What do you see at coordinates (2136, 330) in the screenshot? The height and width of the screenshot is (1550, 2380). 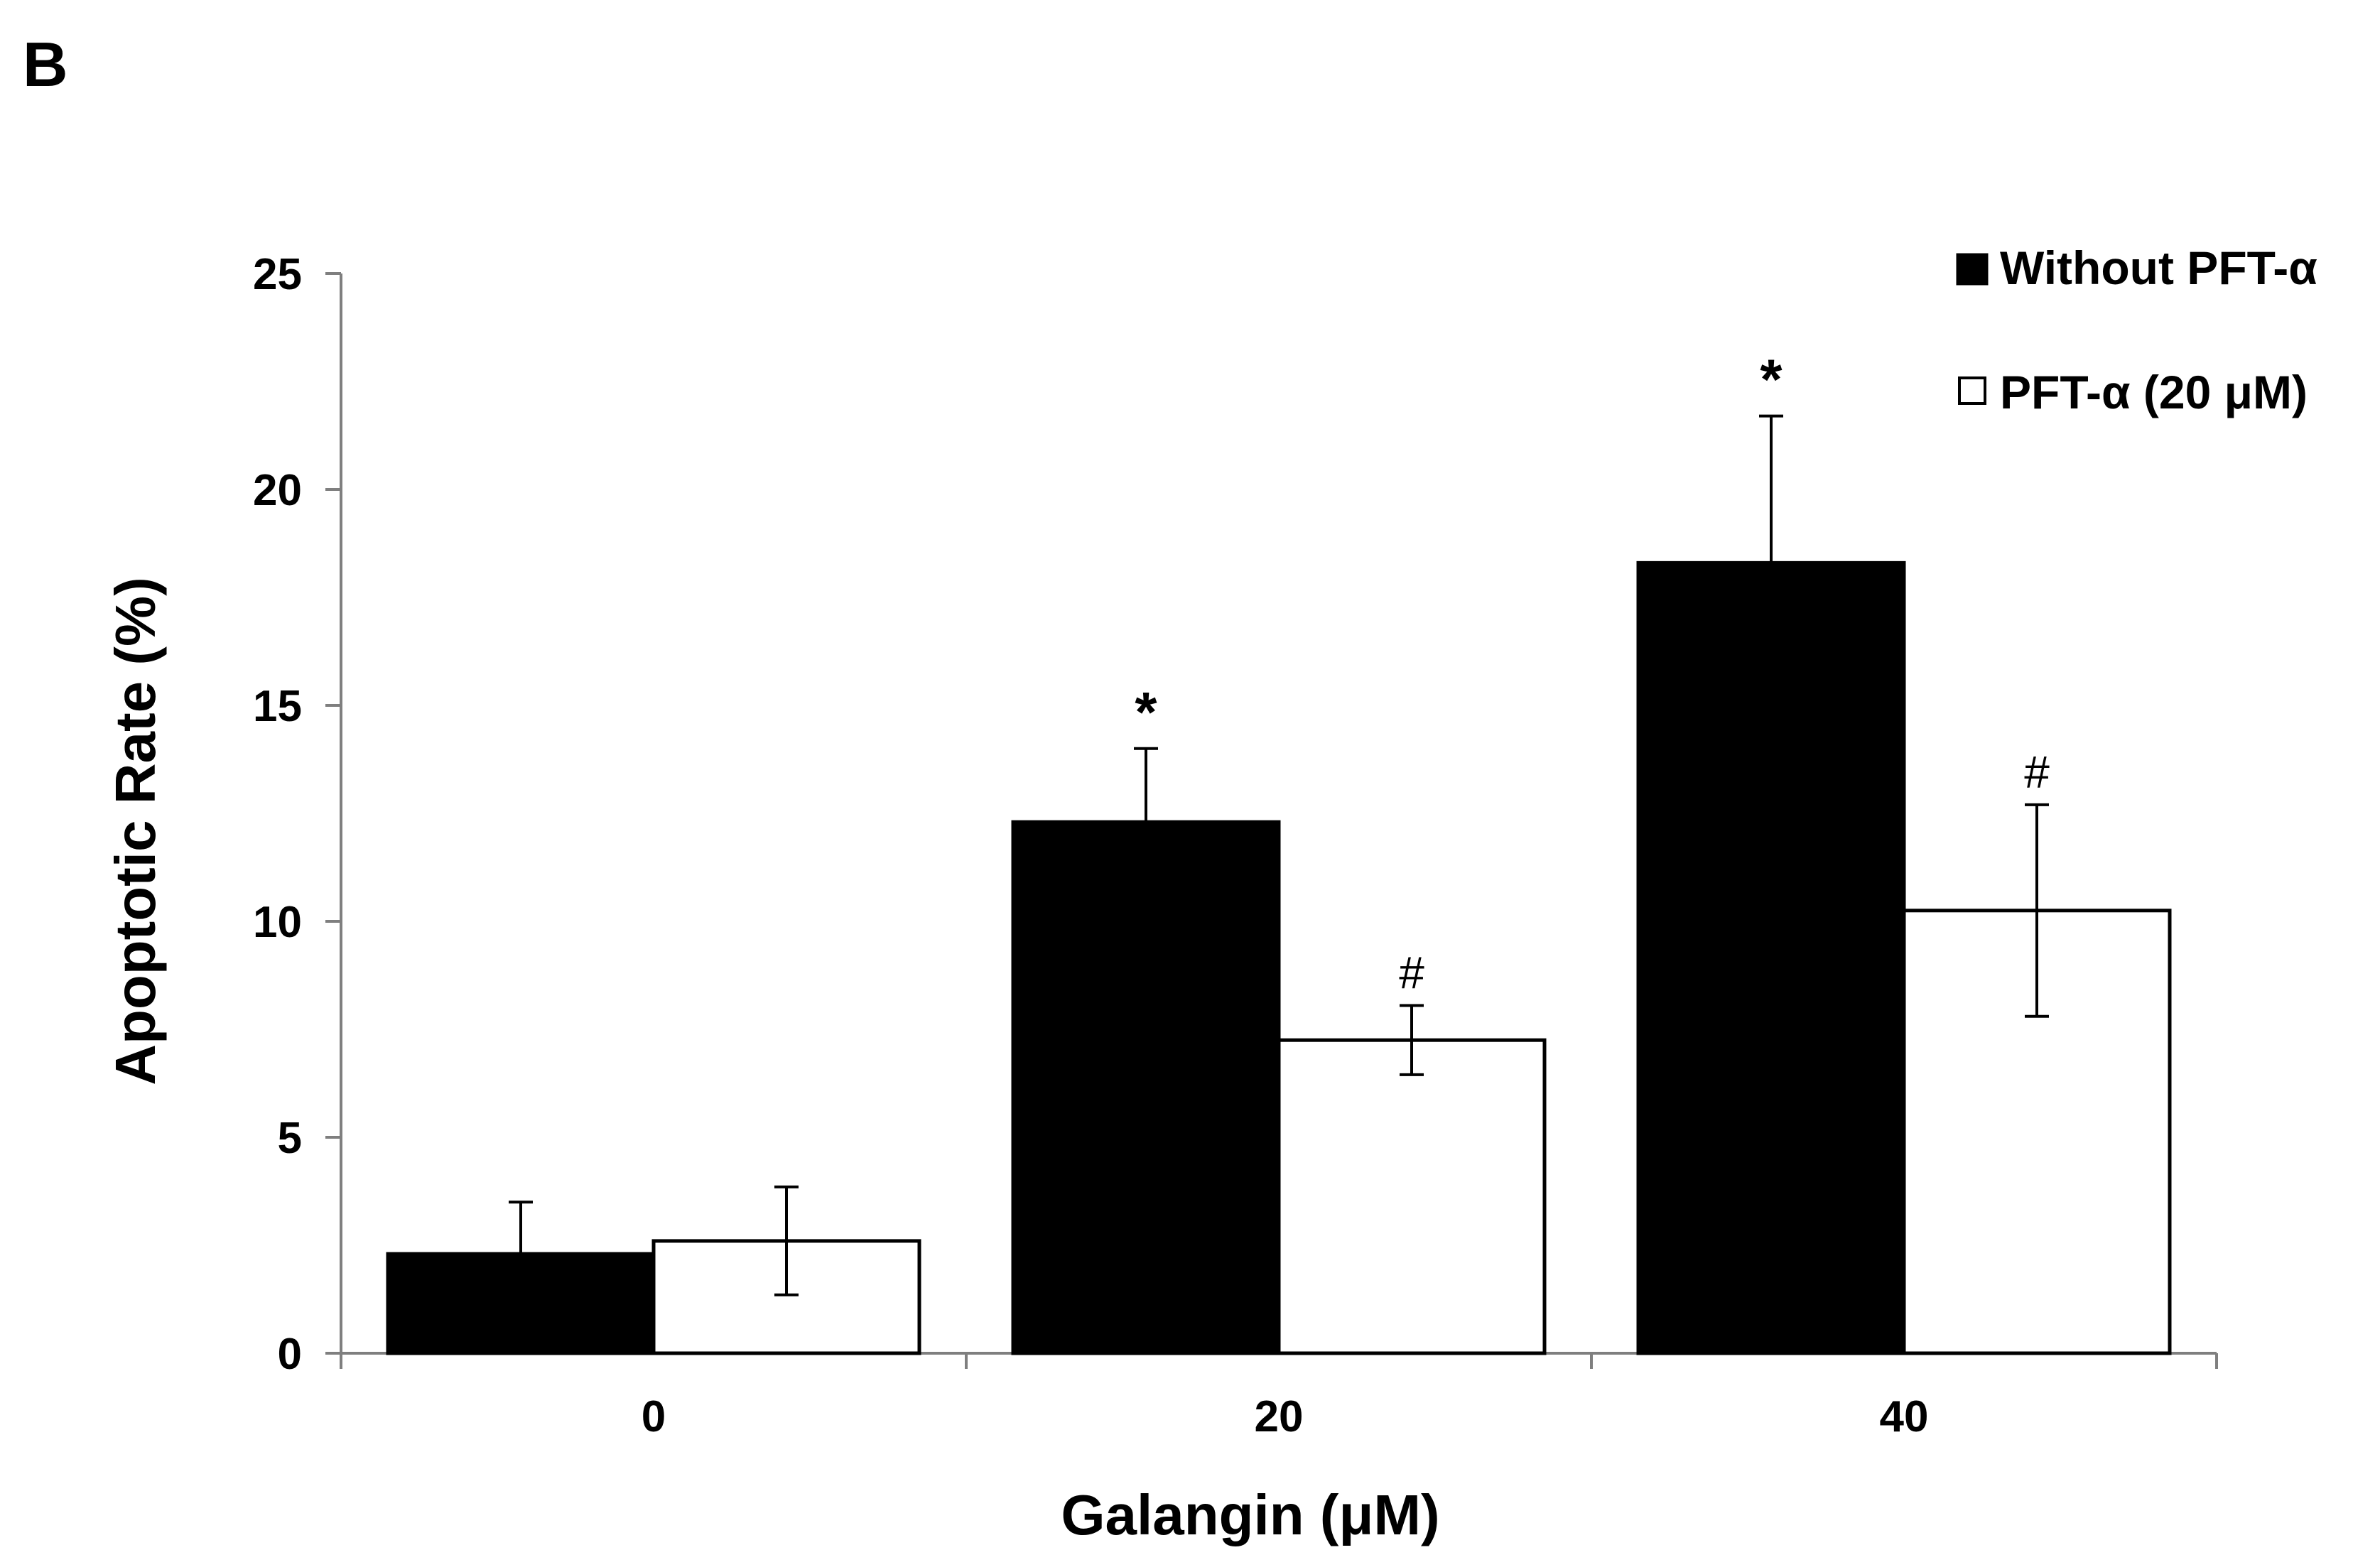 I see `legend: Without PFT-α PFT-α (20 μM)` at bounding box center [2136, 330].